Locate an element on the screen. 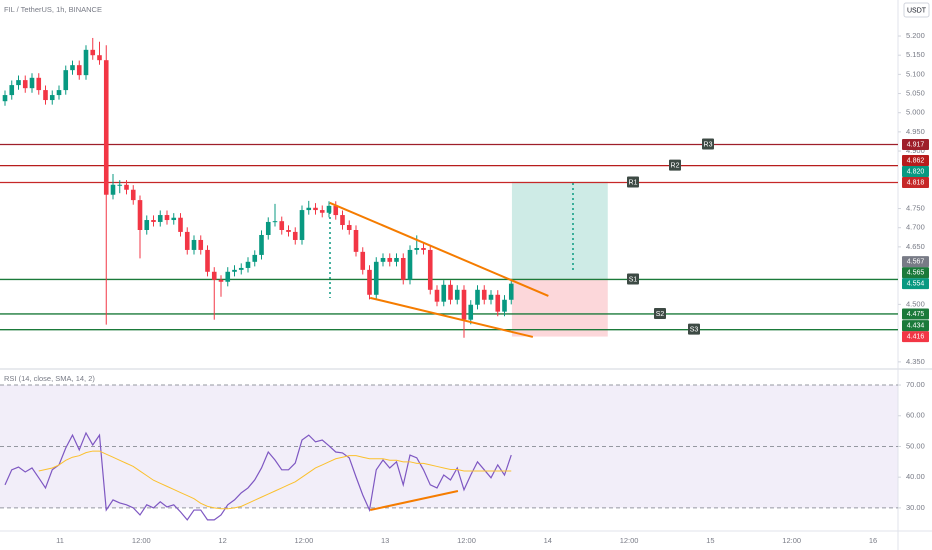 The image size is (932, 550). price-badge-label: 4.917 is located at coordinates (916, 144).